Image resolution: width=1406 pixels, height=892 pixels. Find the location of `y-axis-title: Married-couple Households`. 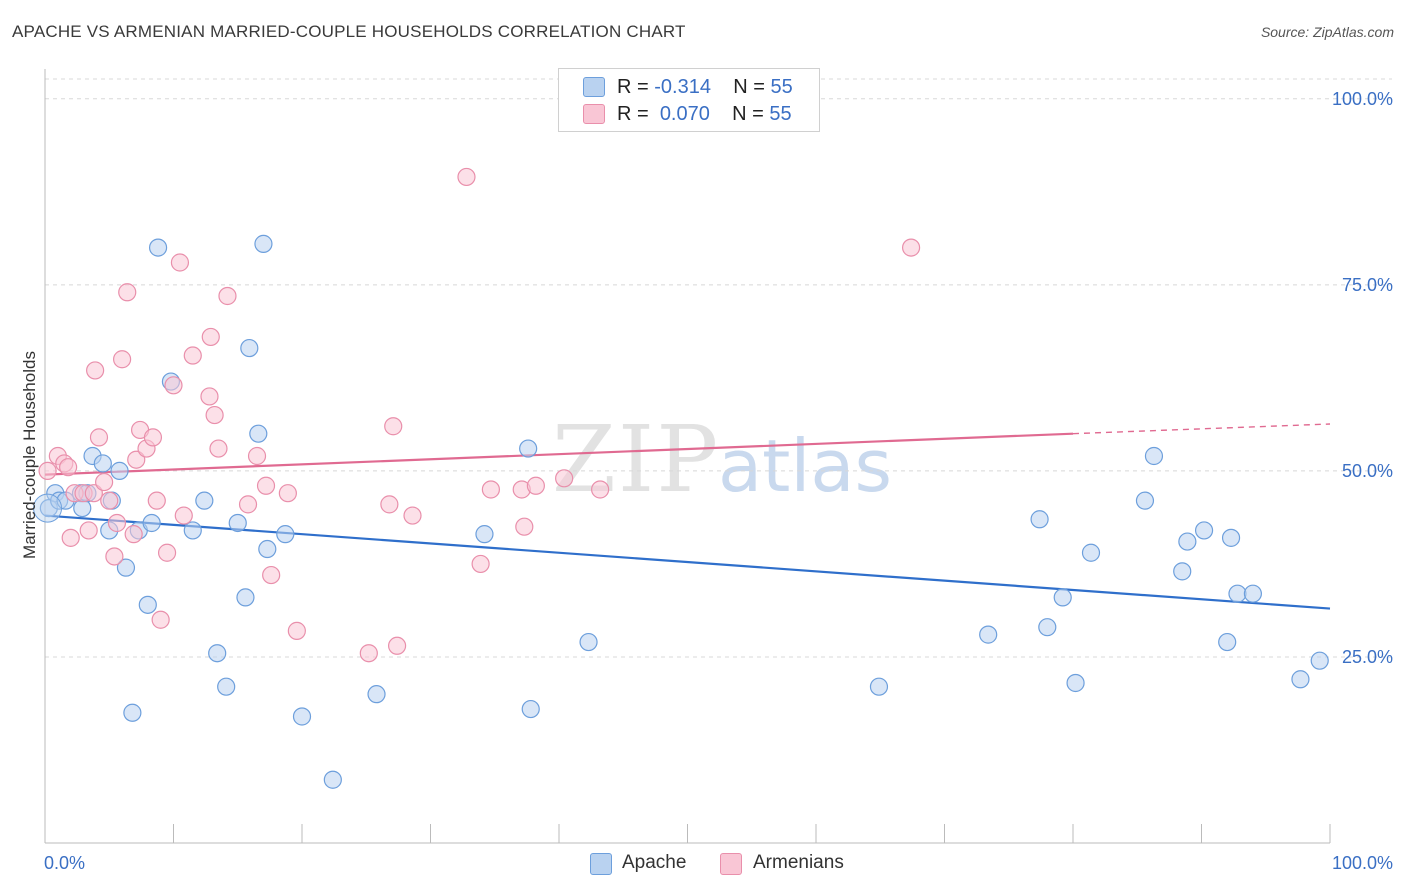

y-axis-title: Married-couple Households is located at coordinates (29, 455).